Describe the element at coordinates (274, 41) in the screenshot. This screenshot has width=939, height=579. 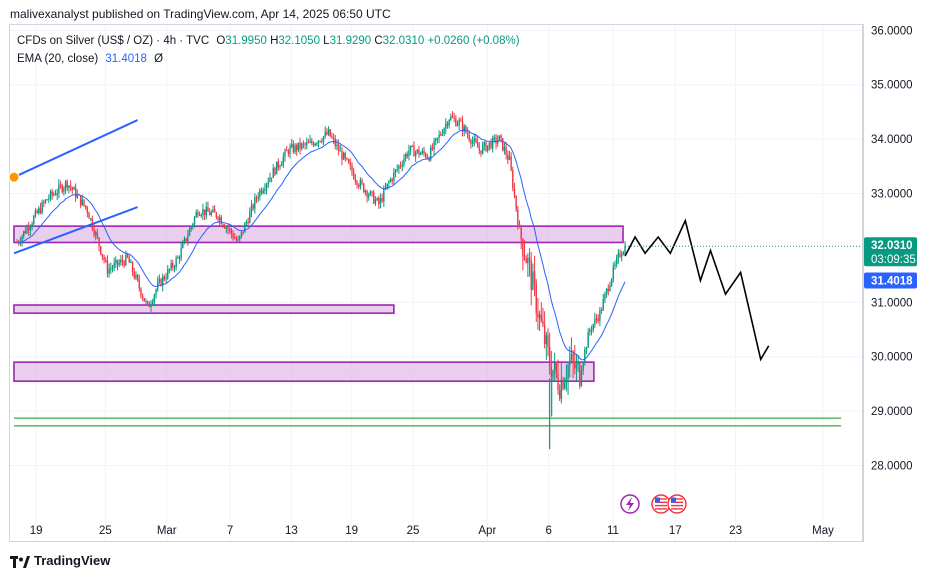
I see `high-label: H` at that location.